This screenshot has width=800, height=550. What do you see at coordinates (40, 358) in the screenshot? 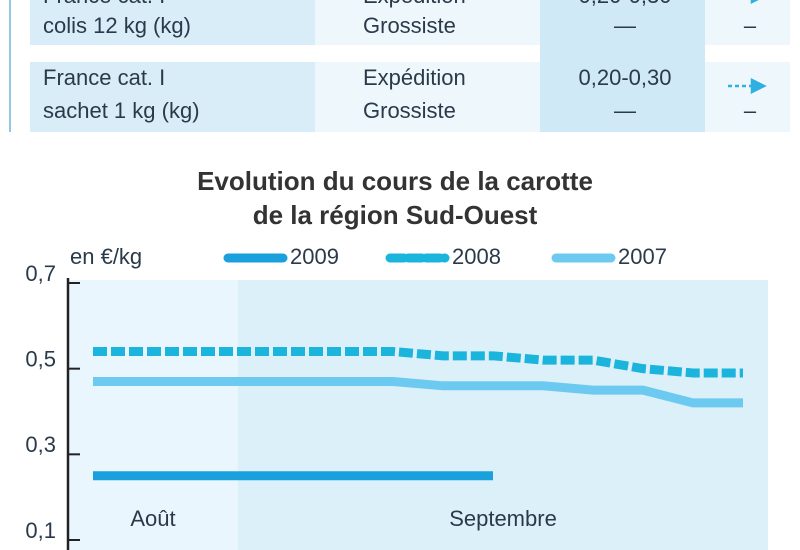
I see `y-tick-label: 0,5` at bounding box center [40, 358].